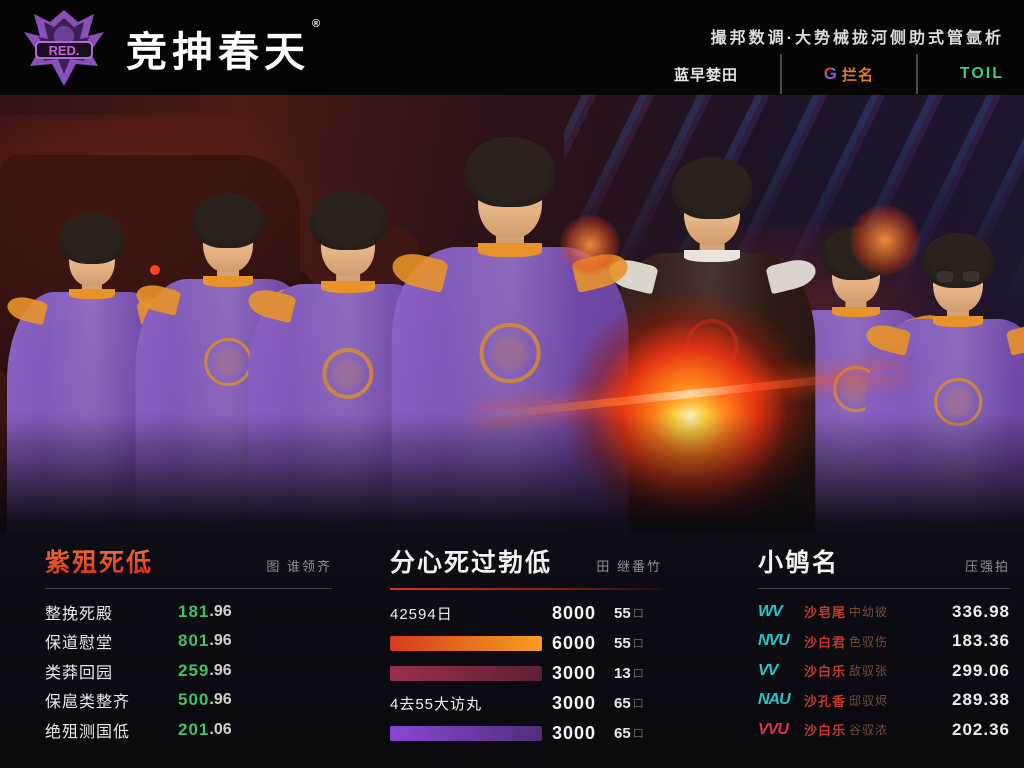  Describe the element at coordinates (194, 700) in the screenshot. I see `stat-value: 500` at that location.